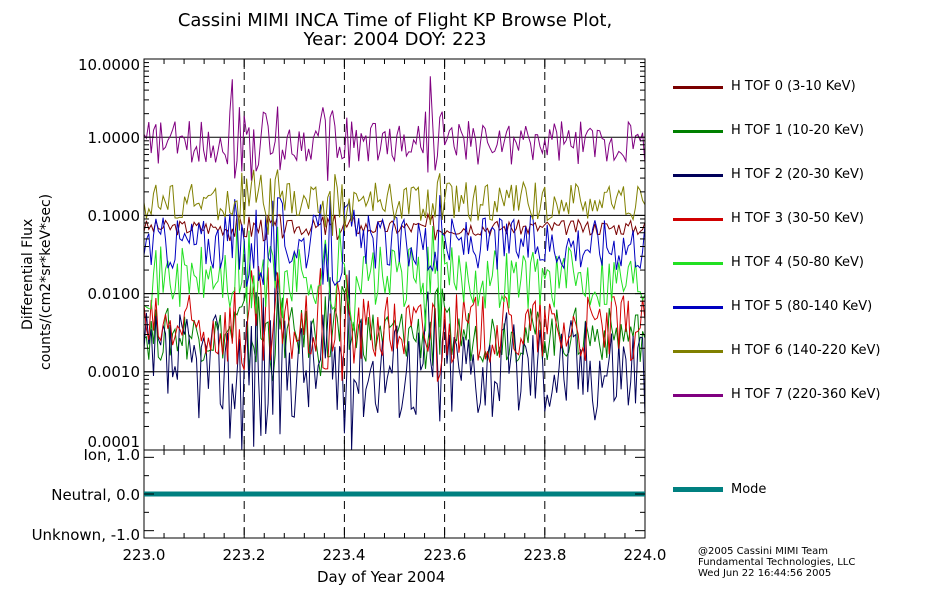  What do you see at coordinates (797, 130) in the screenshot?
I see `legend-label: H TOF 1 (10-20 KeV)` at bounding box center [797, 130].